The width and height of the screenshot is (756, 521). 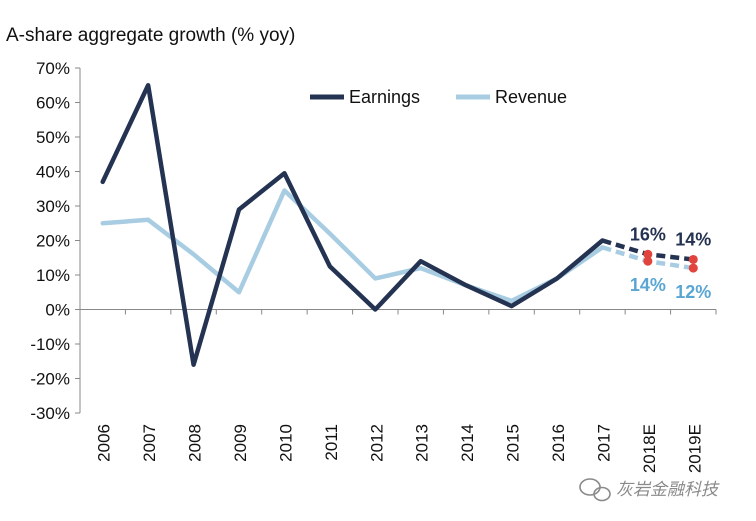 I want to click on x-tick-label: 2015, so click(x=513, y=443).